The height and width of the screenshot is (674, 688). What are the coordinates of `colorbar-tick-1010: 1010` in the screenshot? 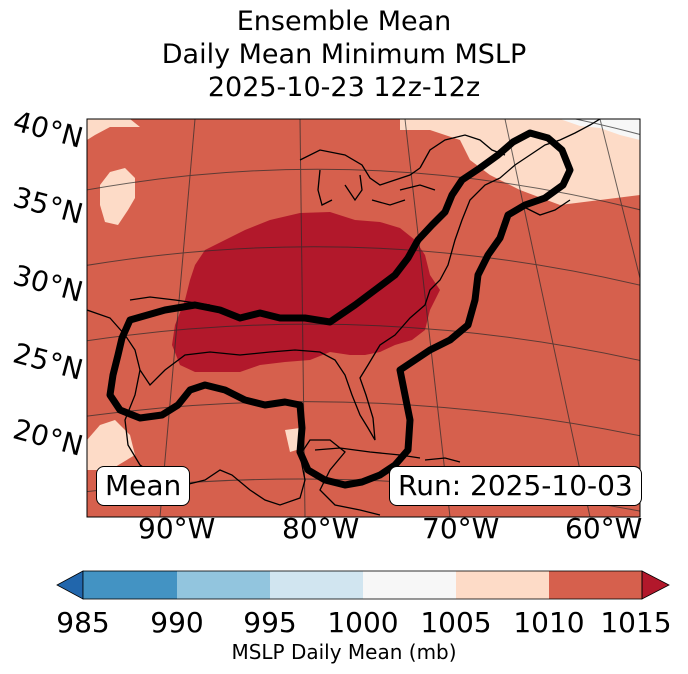 It's located at (549, 622).